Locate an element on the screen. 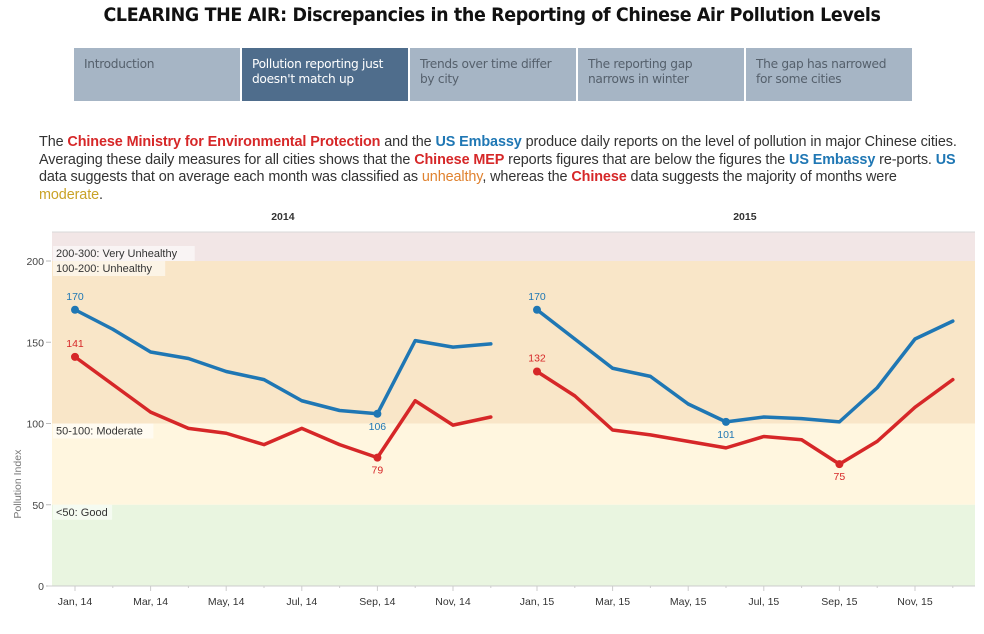  data-label: 75 is located at coordinates (840, 477).